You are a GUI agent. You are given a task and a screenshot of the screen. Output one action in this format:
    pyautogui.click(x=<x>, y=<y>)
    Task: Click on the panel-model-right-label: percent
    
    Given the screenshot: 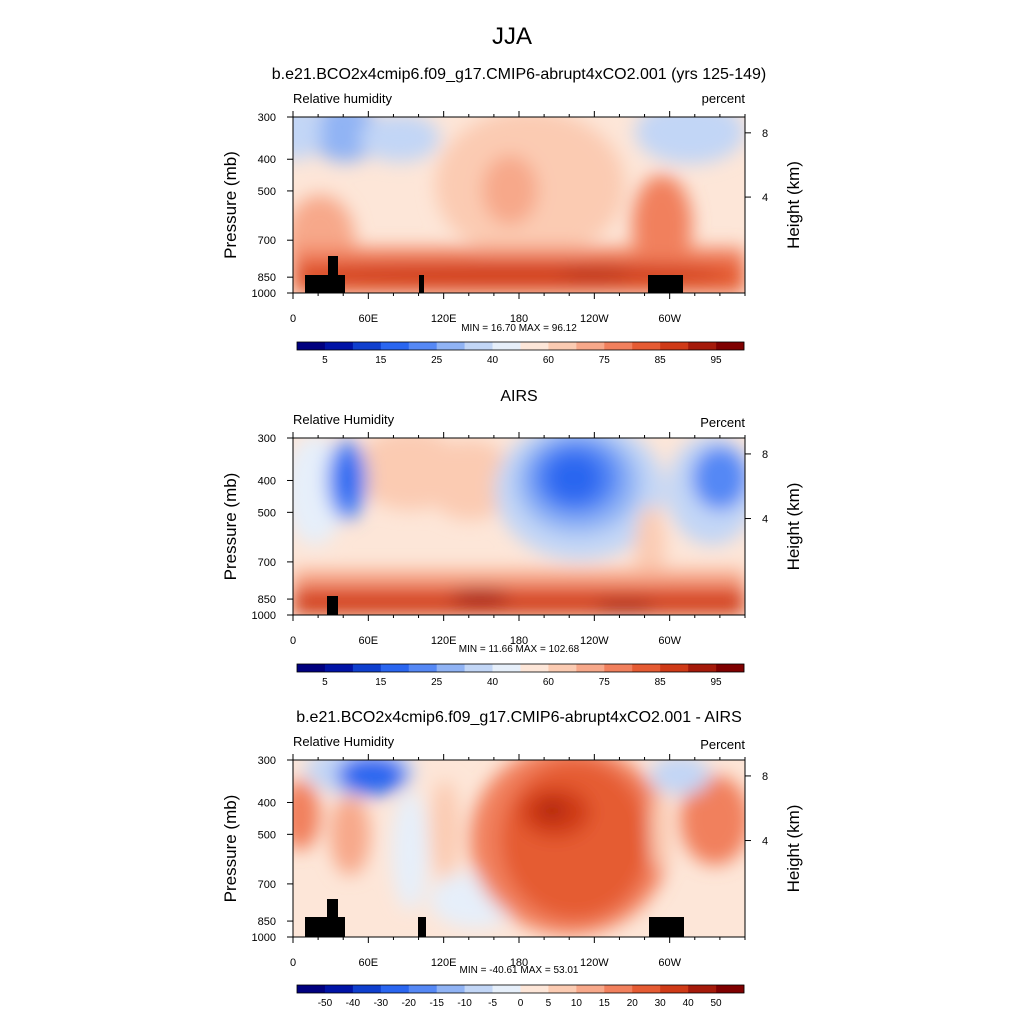 What is the action you would take?
    pyautogui.click(x=724, y=98)
    